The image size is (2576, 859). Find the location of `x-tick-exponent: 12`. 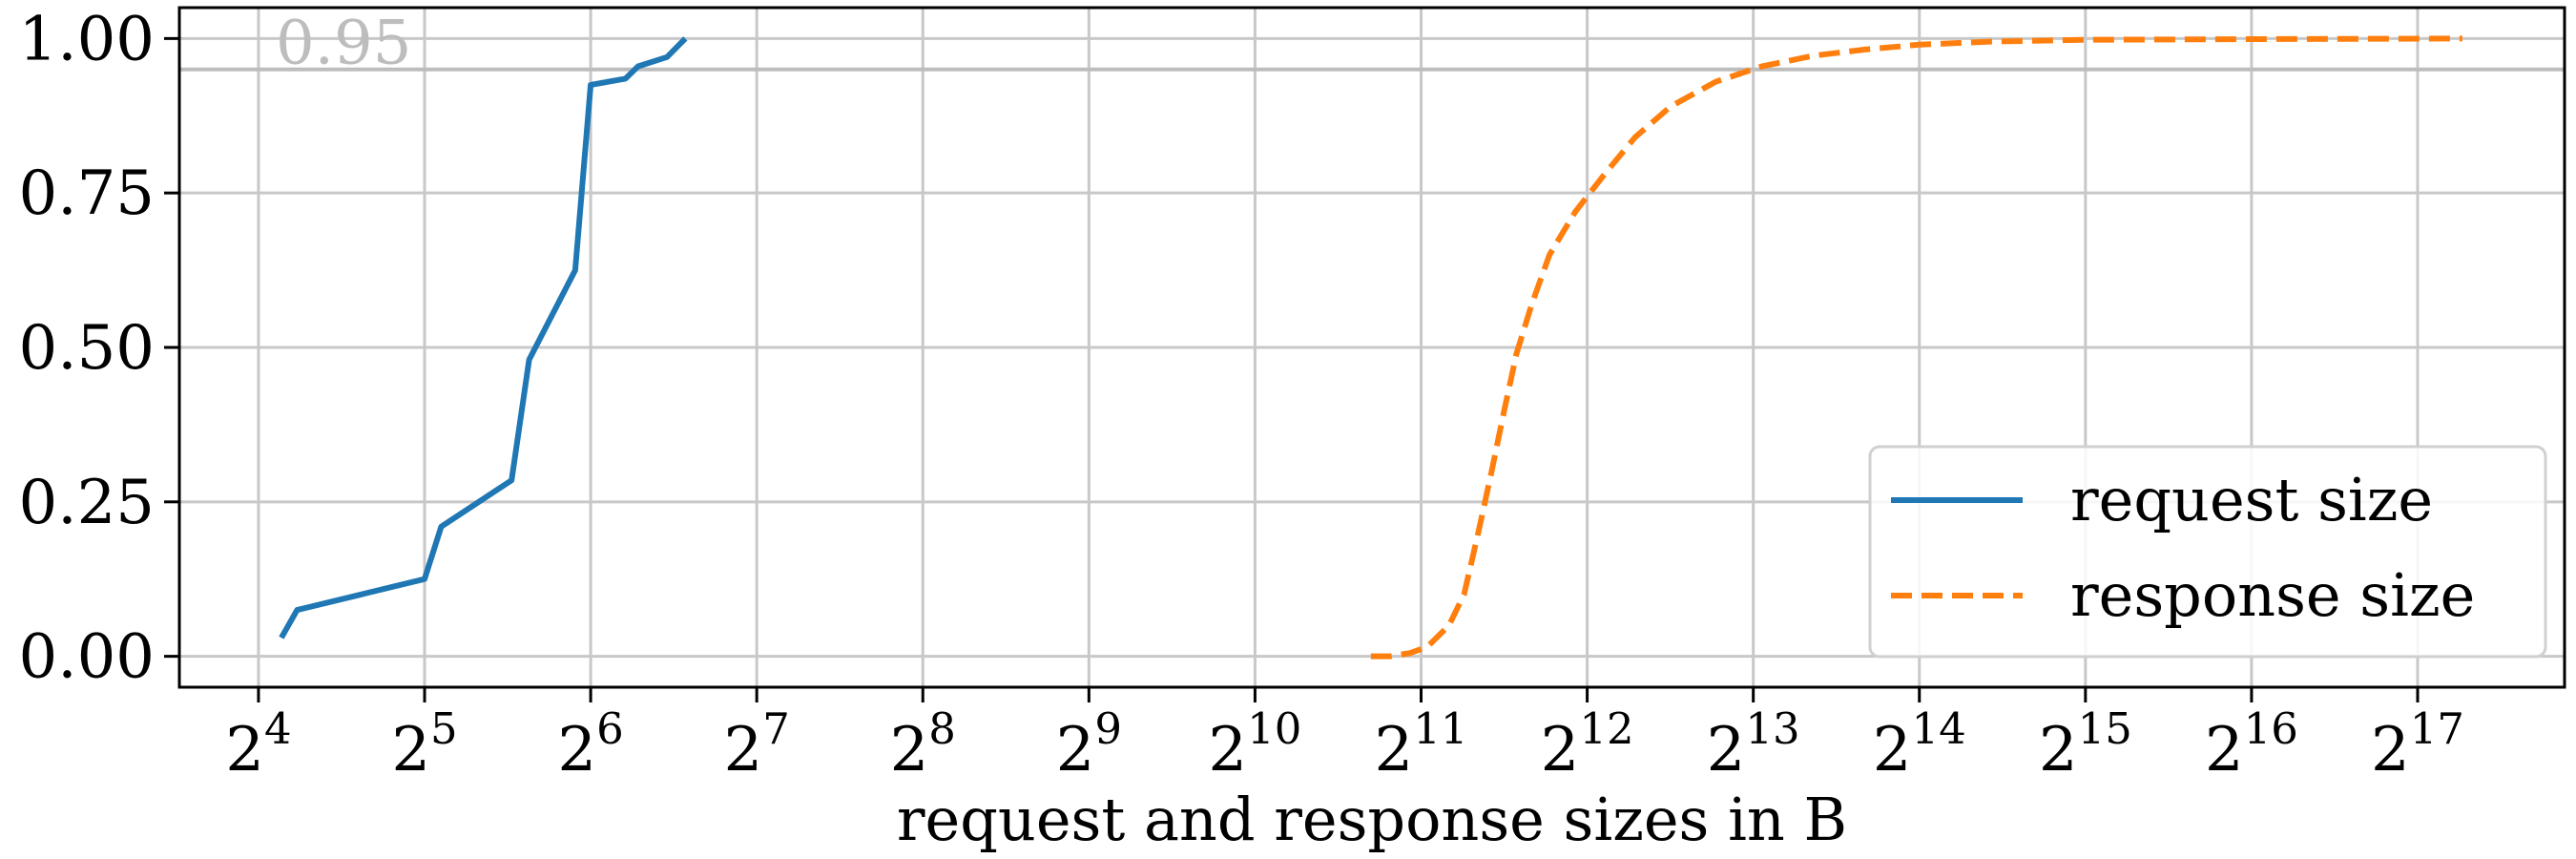

x-tick-exponent: 12 is located at coordinates (1606, 728).